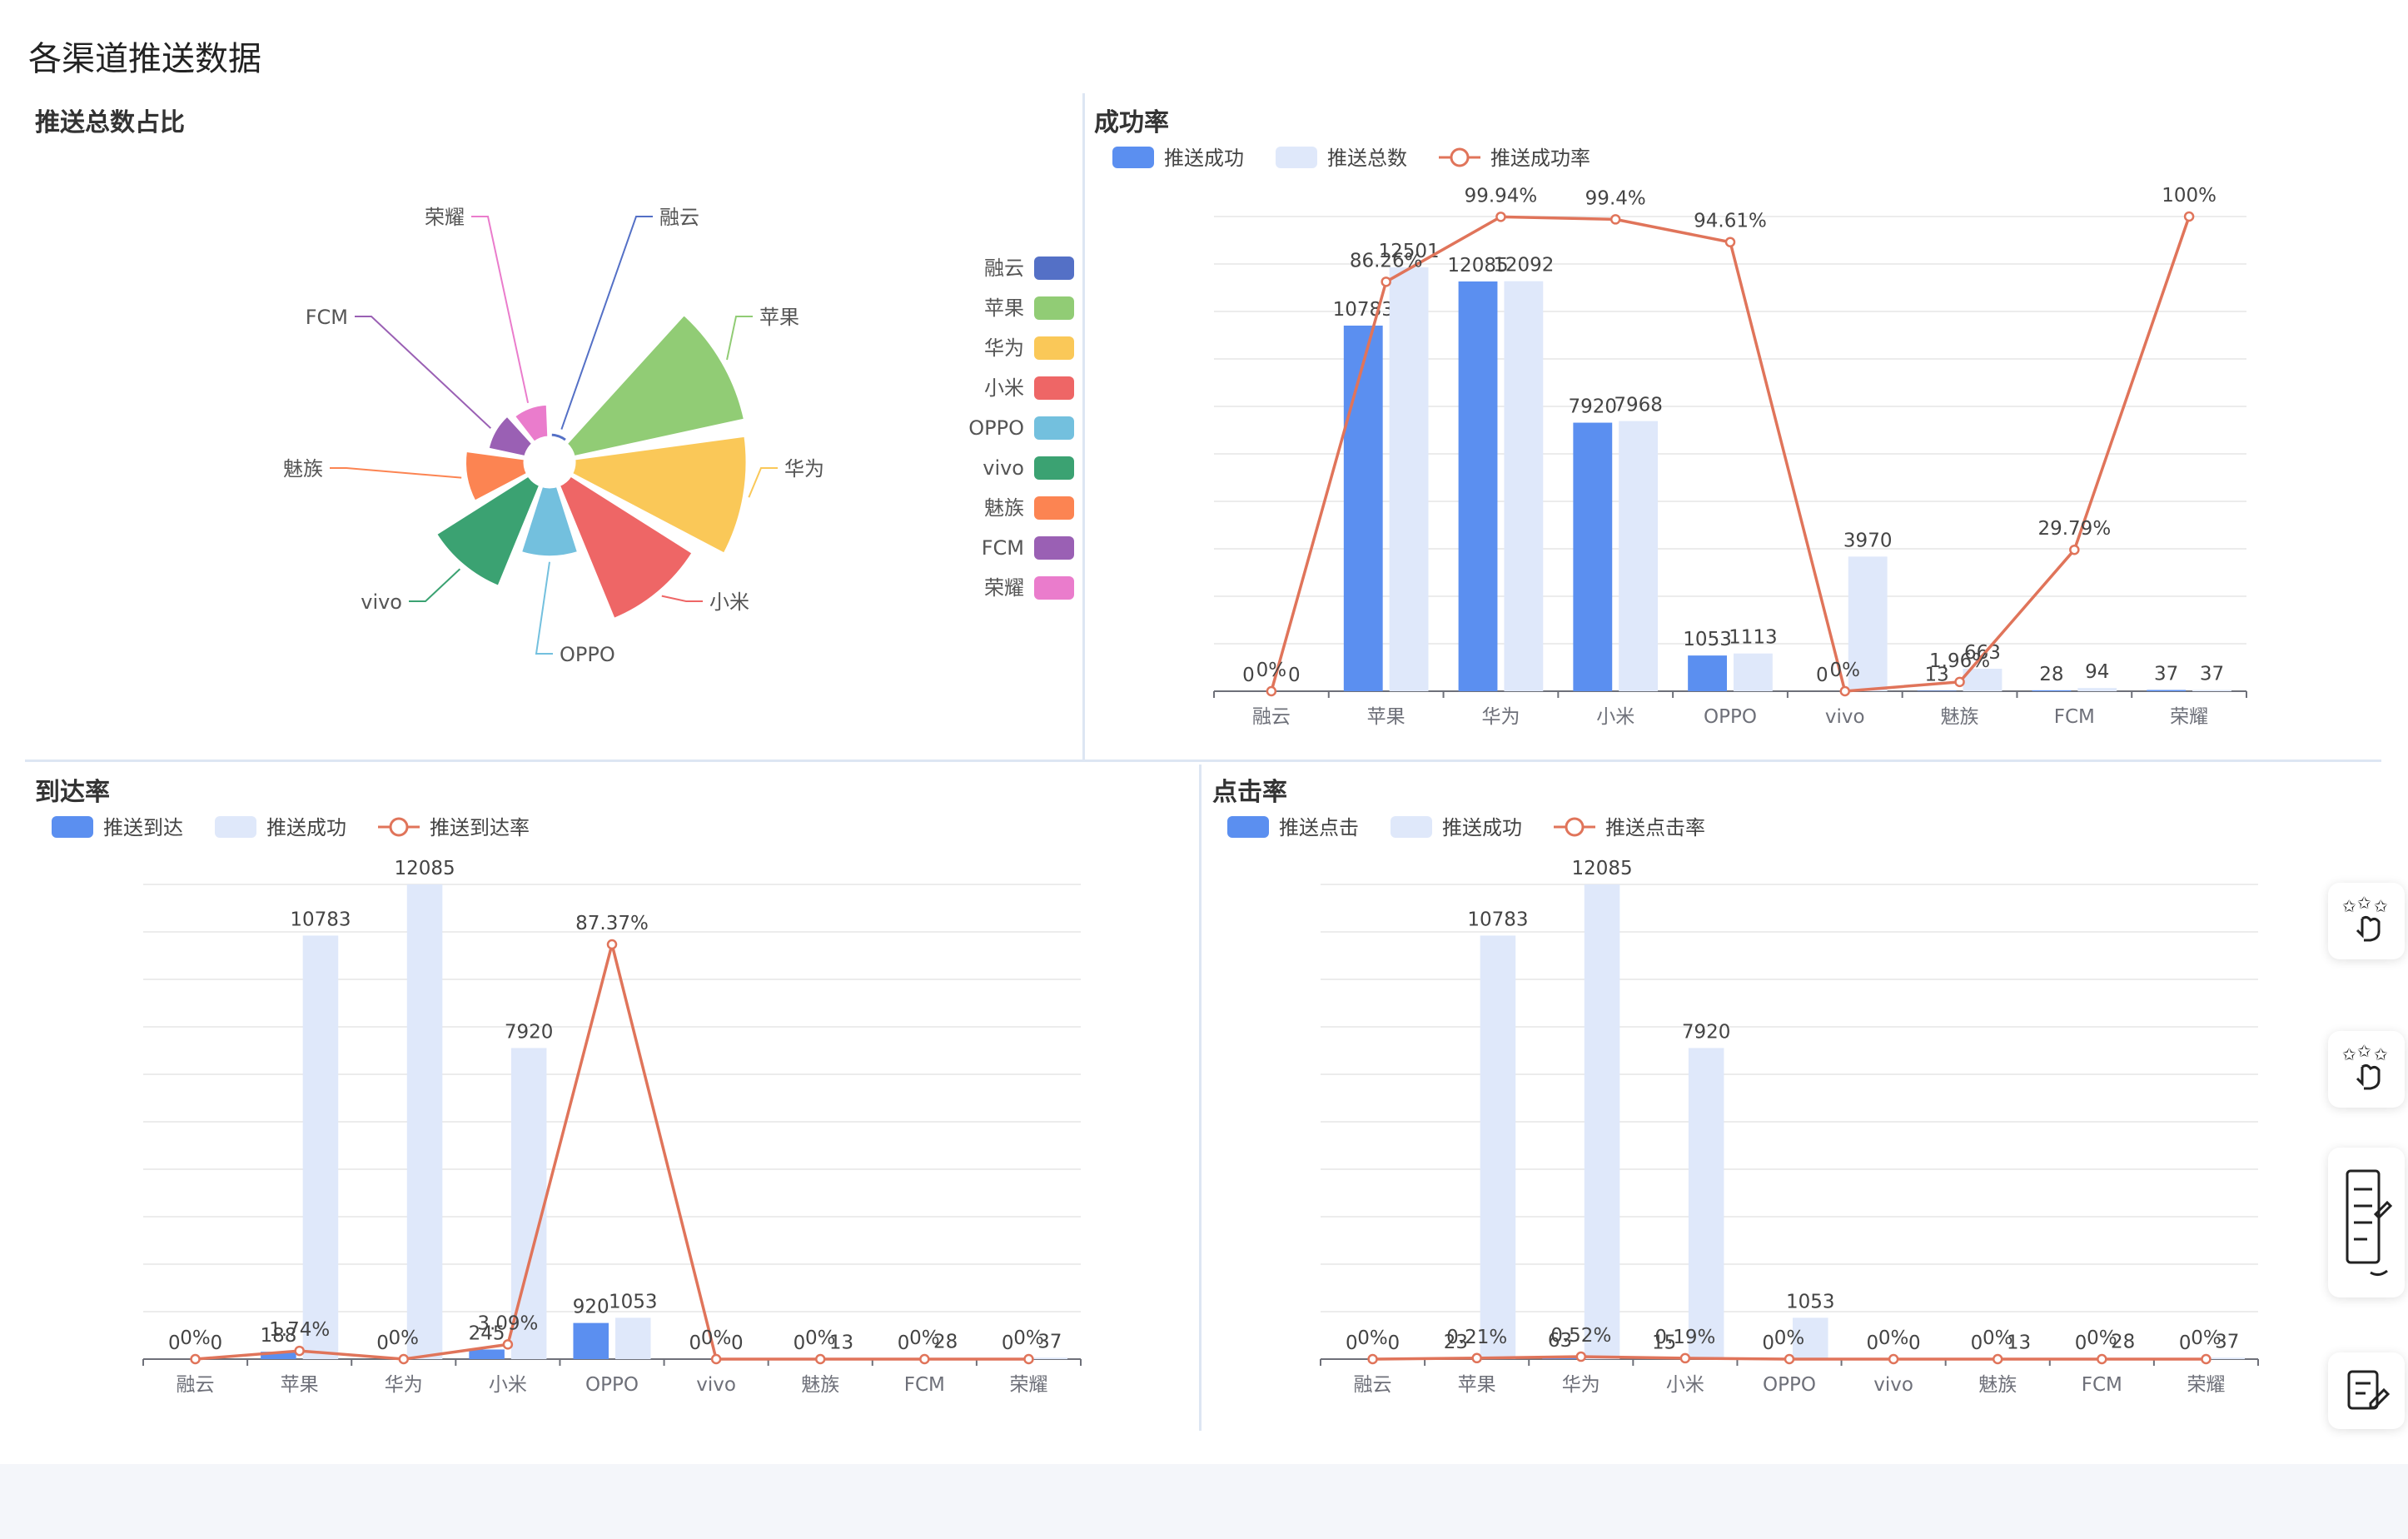 The height and width of the screenshot is (1539, 2408). What do you see at coordinates (1004, 508) in the screenshot?
I see `legend-label: 魅族` at bounding box center [1004, 508].